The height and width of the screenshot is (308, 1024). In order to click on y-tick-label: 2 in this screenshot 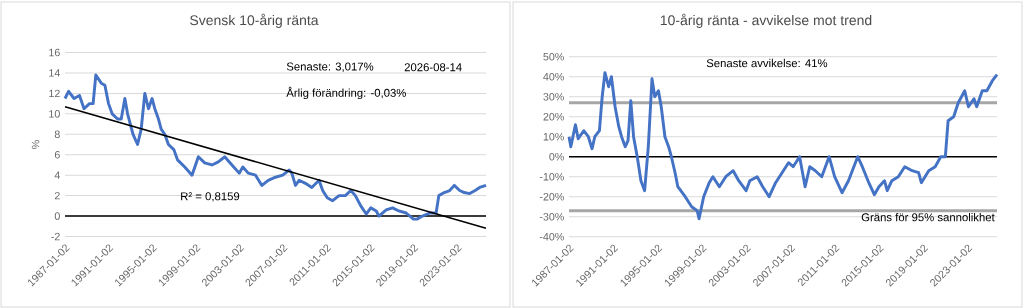, I will do `click(57, 195)`.